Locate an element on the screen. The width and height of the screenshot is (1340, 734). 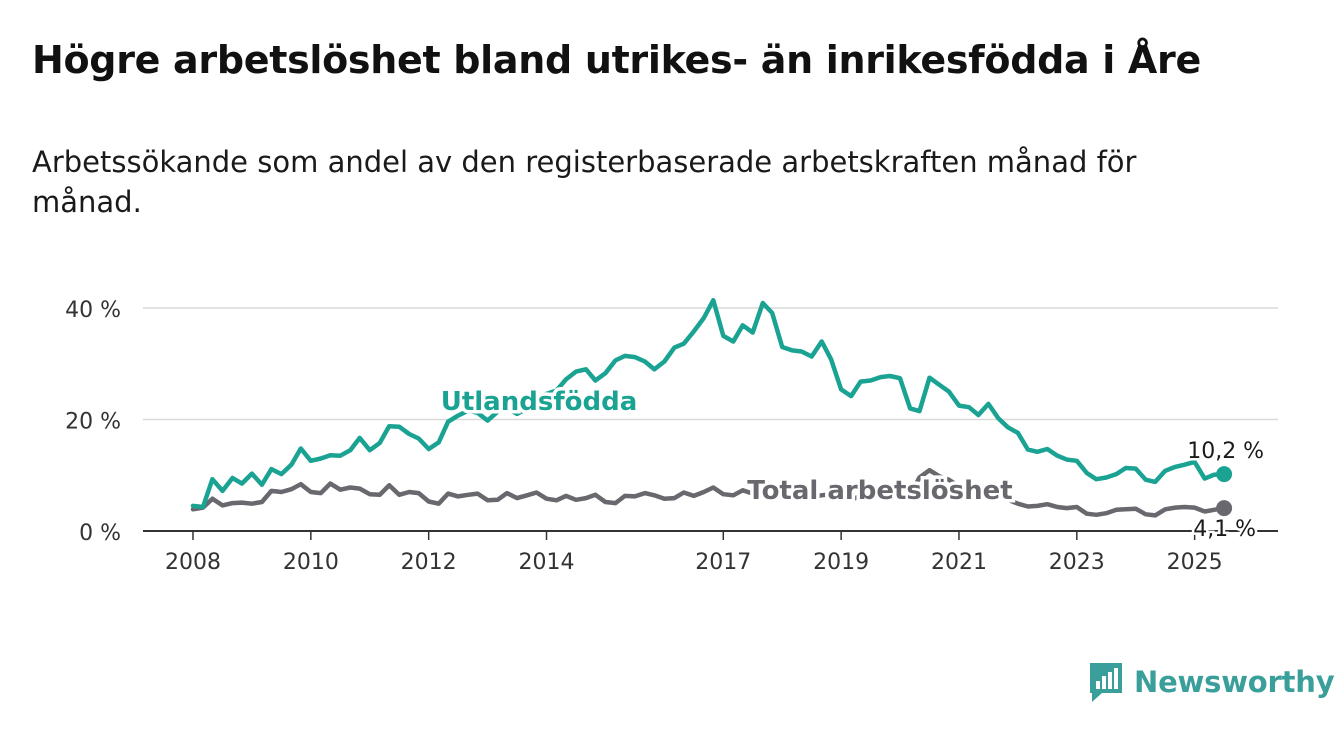
brand-name: Newsworthy is located at coordinates (1234, 682).